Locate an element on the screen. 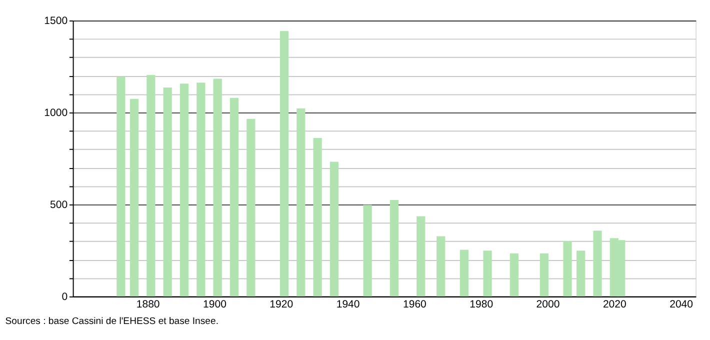  x-tick-label: 1920 is located at coordinates (282, 304).